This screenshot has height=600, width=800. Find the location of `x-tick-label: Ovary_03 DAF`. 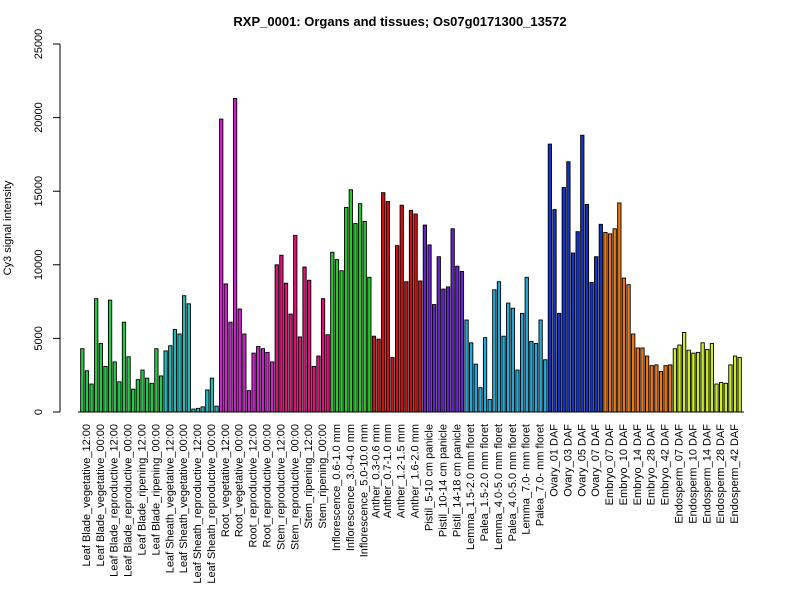

x-tick-label: Ovary_03 DAF is located at coordinates (568, 460).